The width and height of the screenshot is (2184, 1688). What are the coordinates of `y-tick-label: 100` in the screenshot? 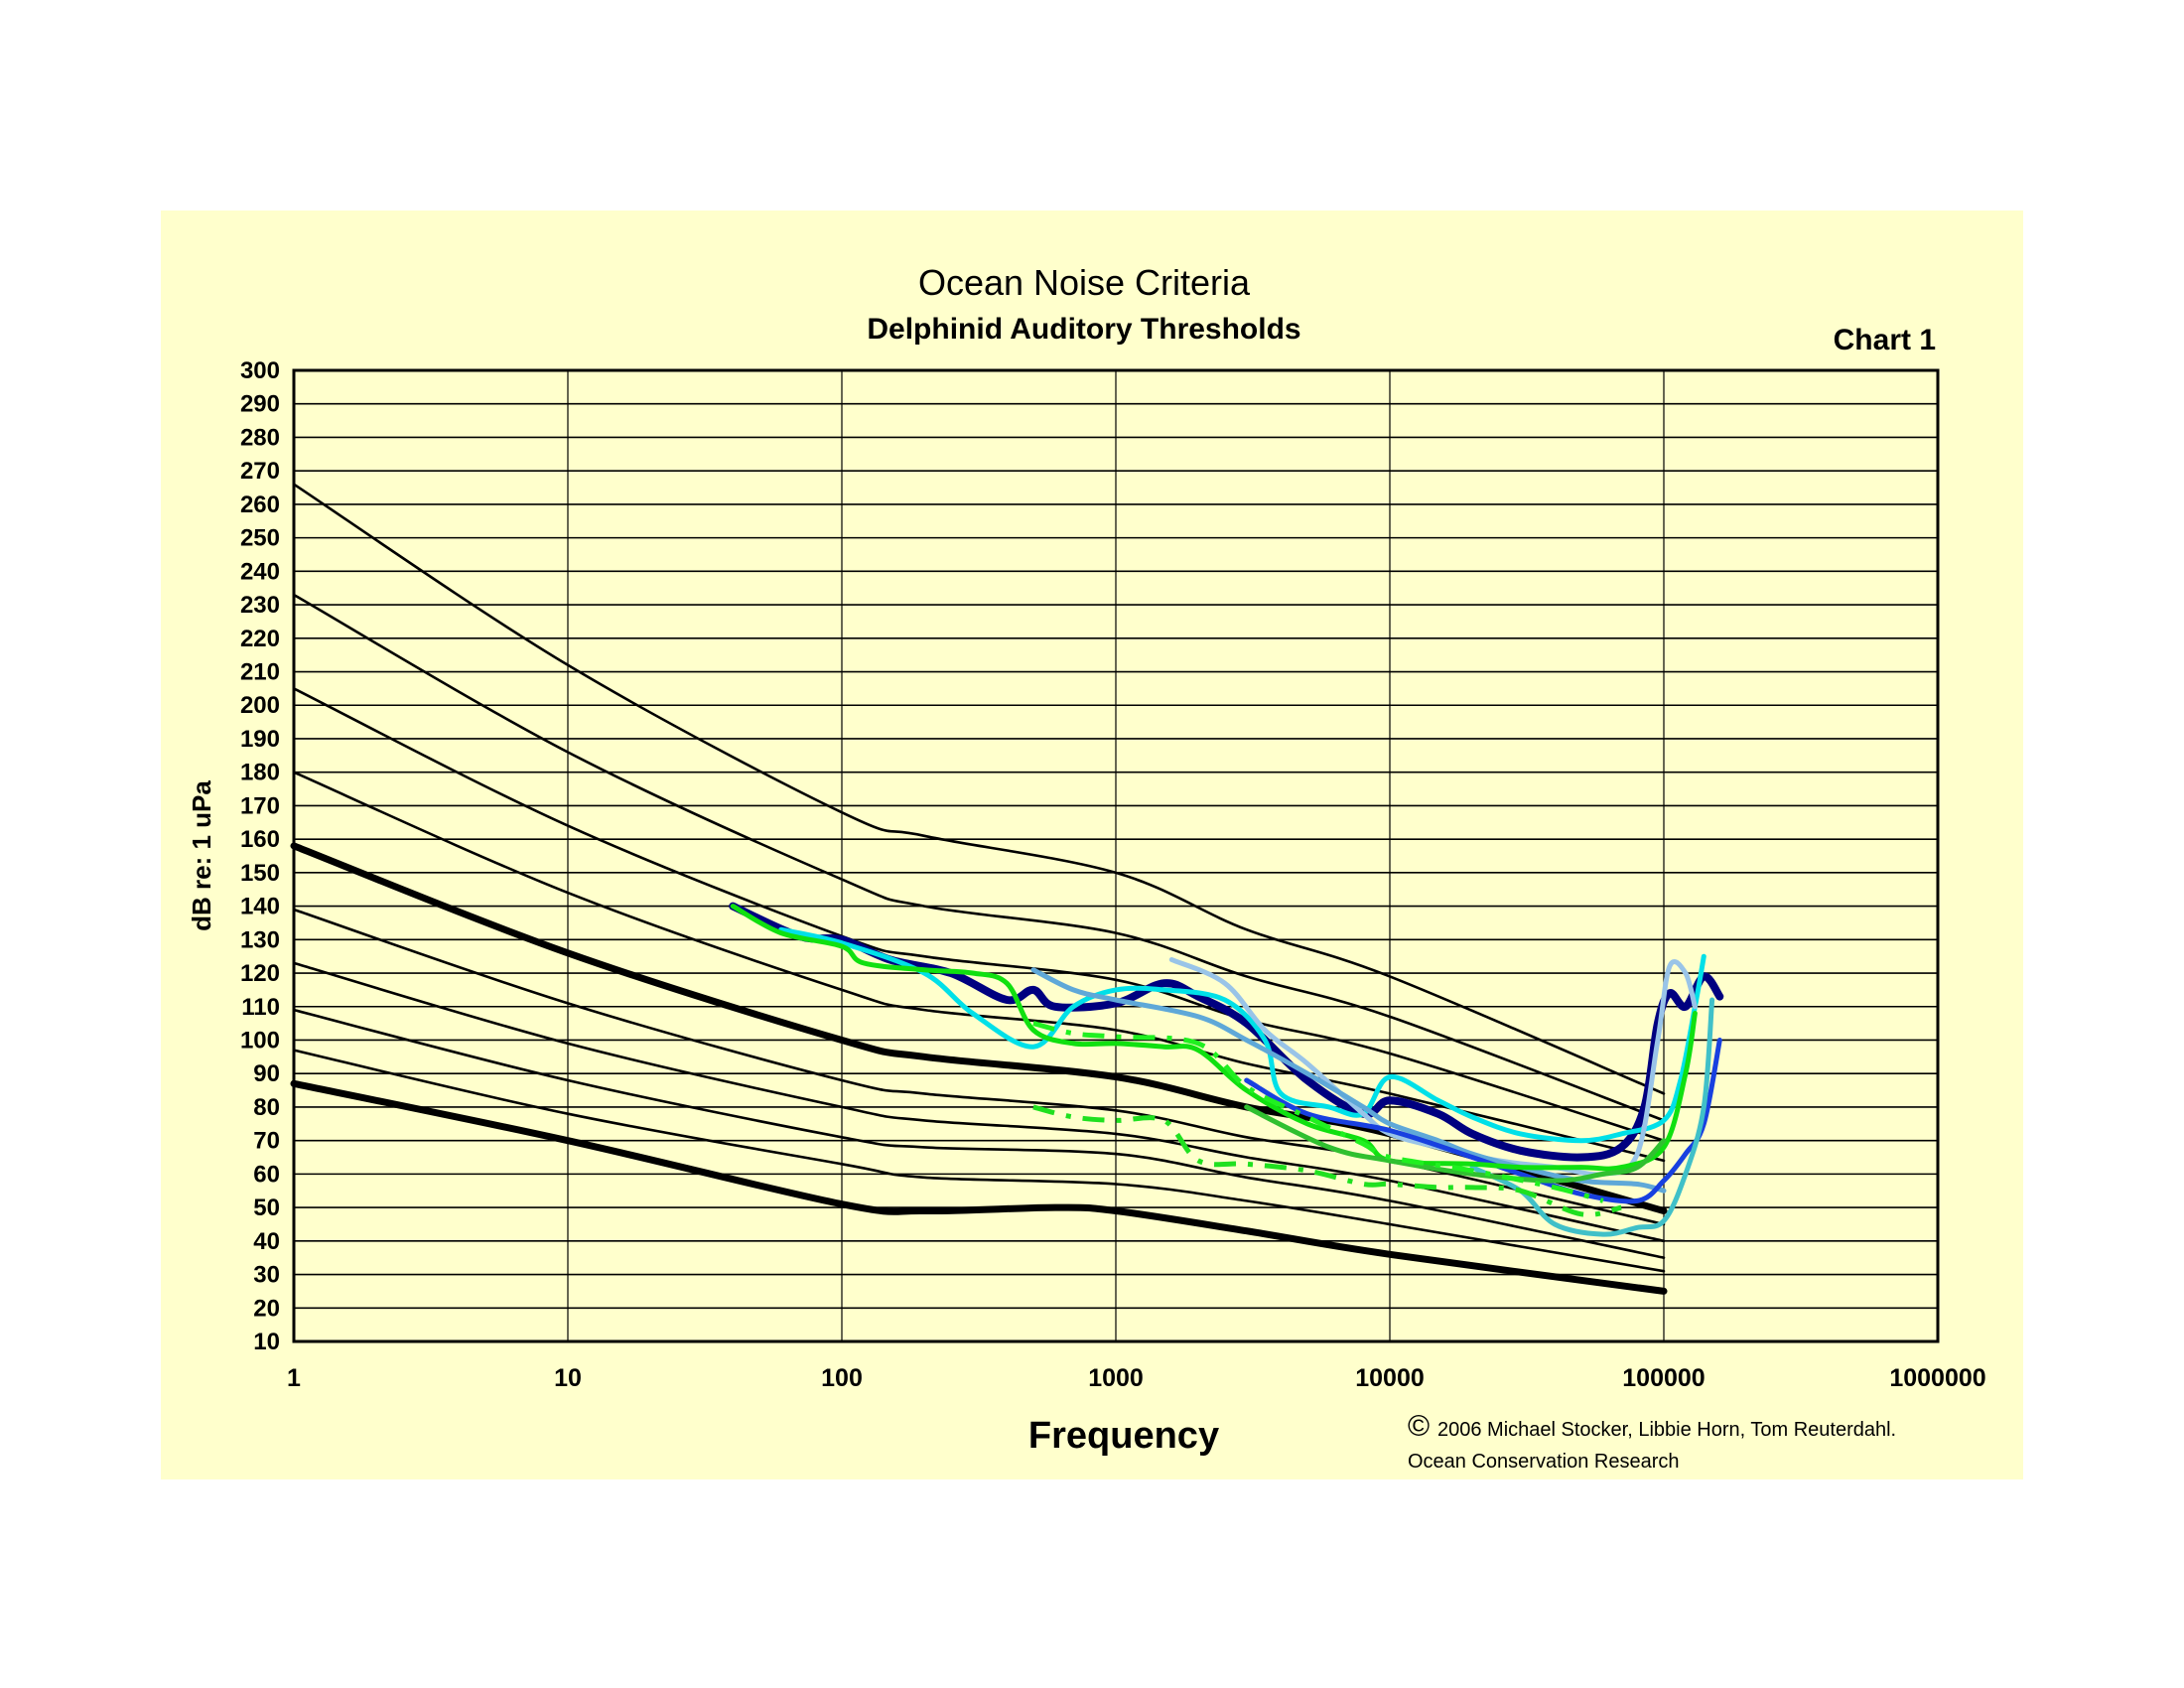 It's located at (260, 1040).